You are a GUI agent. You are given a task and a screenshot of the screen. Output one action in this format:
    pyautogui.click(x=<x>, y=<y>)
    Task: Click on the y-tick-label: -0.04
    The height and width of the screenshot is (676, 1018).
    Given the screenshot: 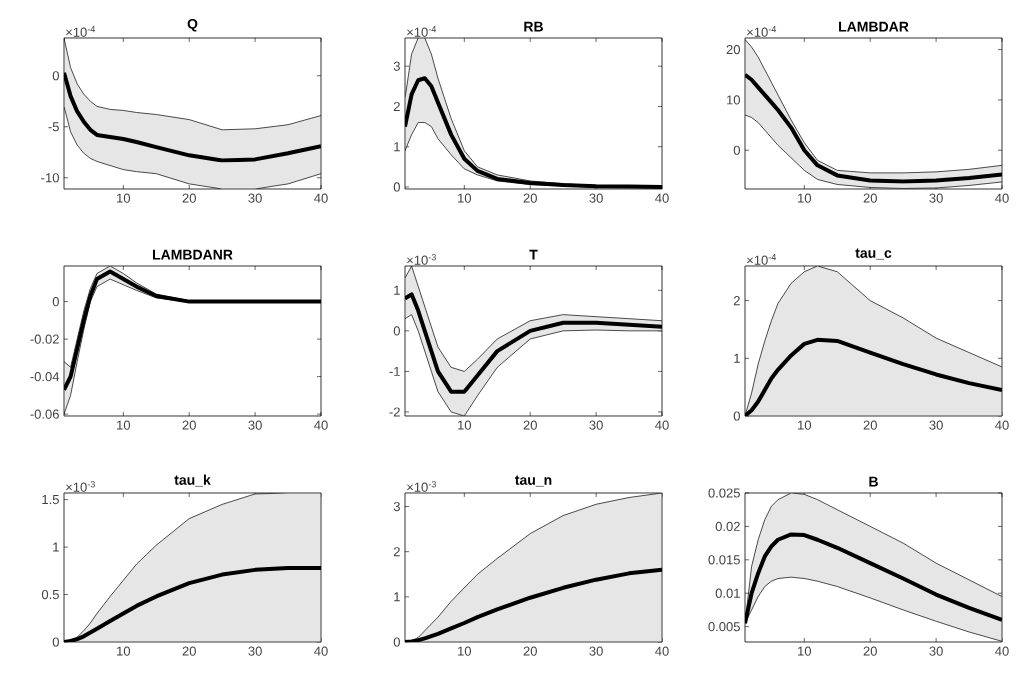 What is the action you would take?
    pyautogui.click(x=45, y=377)
    